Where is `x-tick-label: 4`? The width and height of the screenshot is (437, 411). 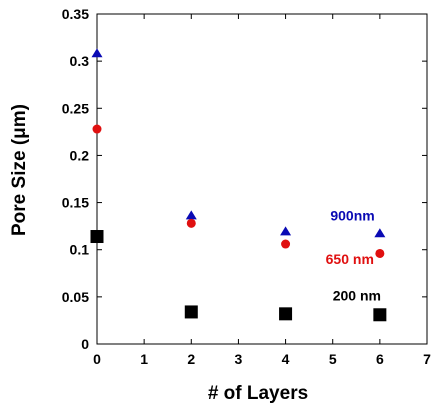
x-tick-label: 4 is located at coordinates (286, 359).